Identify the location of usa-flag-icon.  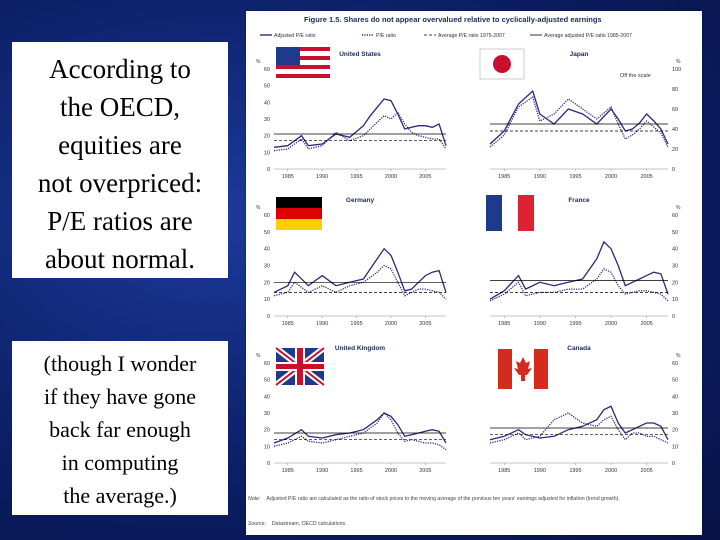
(303, 64).